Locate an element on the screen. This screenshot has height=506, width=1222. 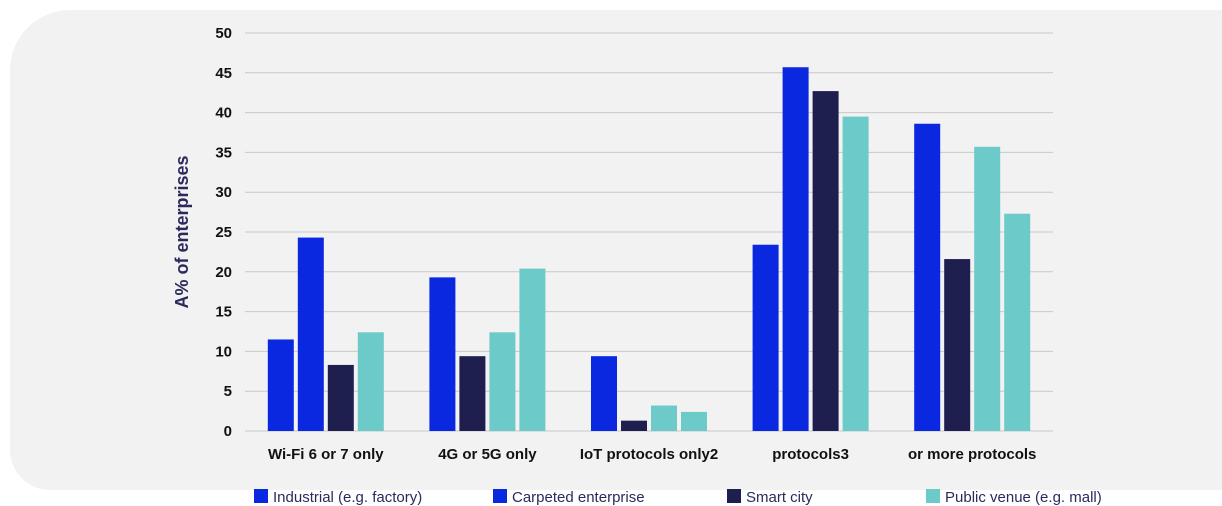
y-tick-label: 0 is located at coordinates (228, 431).